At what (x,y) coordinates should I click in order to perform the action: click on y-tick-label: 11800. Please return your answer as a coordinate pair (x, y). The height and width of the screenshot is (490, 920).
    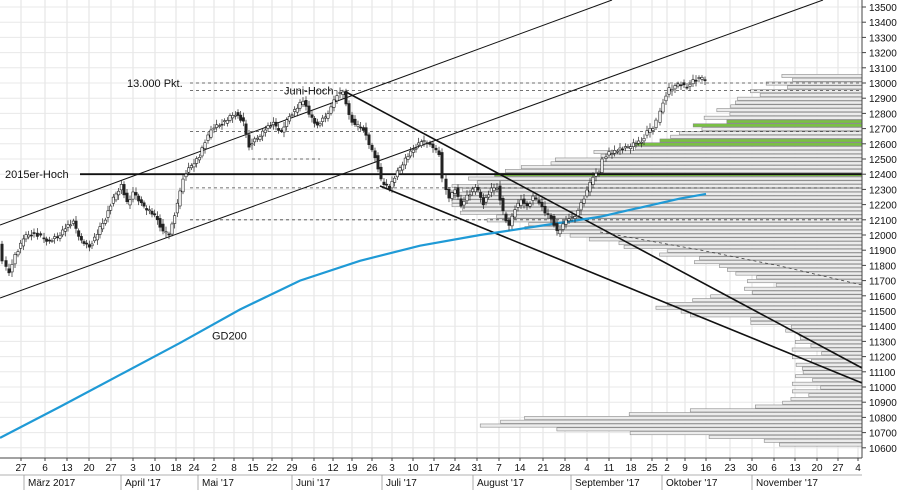
    Looking at the image, I should click on (883, 266).